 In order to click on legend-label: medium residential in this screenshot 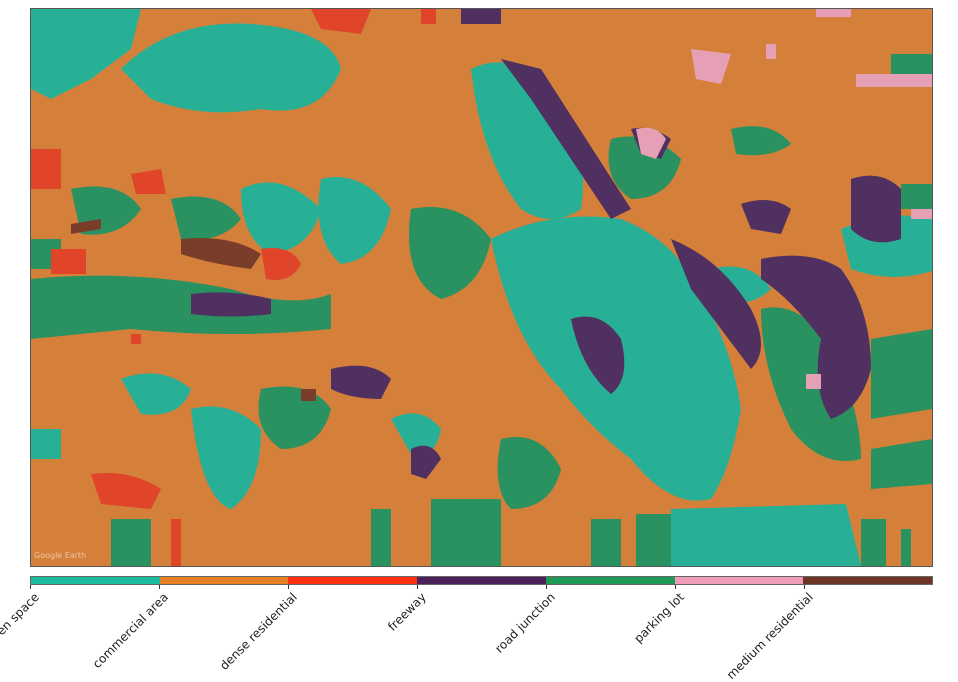, I will do `click(769, 636)`.